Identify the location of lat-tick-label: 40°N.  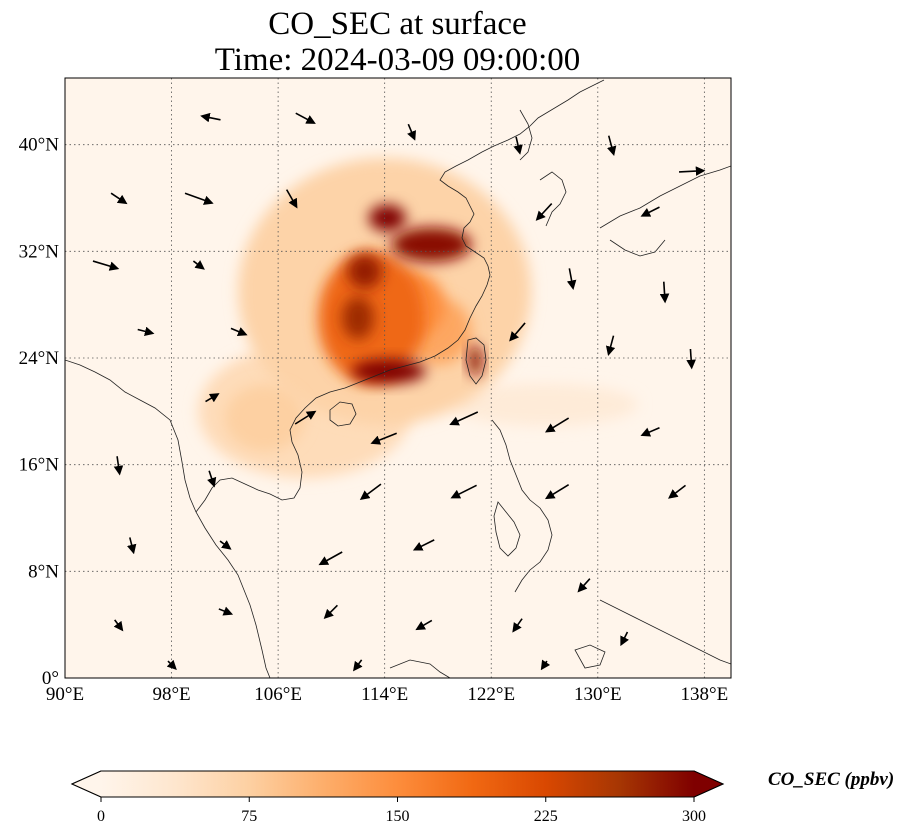
(39, 145).